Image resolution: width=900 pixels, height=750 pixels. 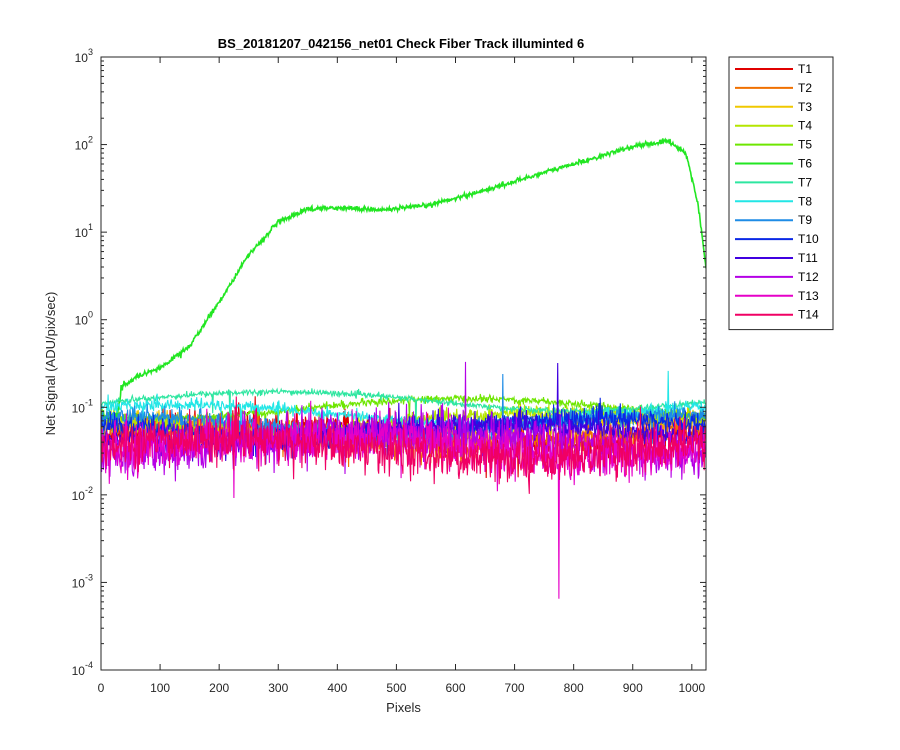 I want to click on y-axis-label: Net Signal (ADU/pix/sec), so click(x=50, y=364).